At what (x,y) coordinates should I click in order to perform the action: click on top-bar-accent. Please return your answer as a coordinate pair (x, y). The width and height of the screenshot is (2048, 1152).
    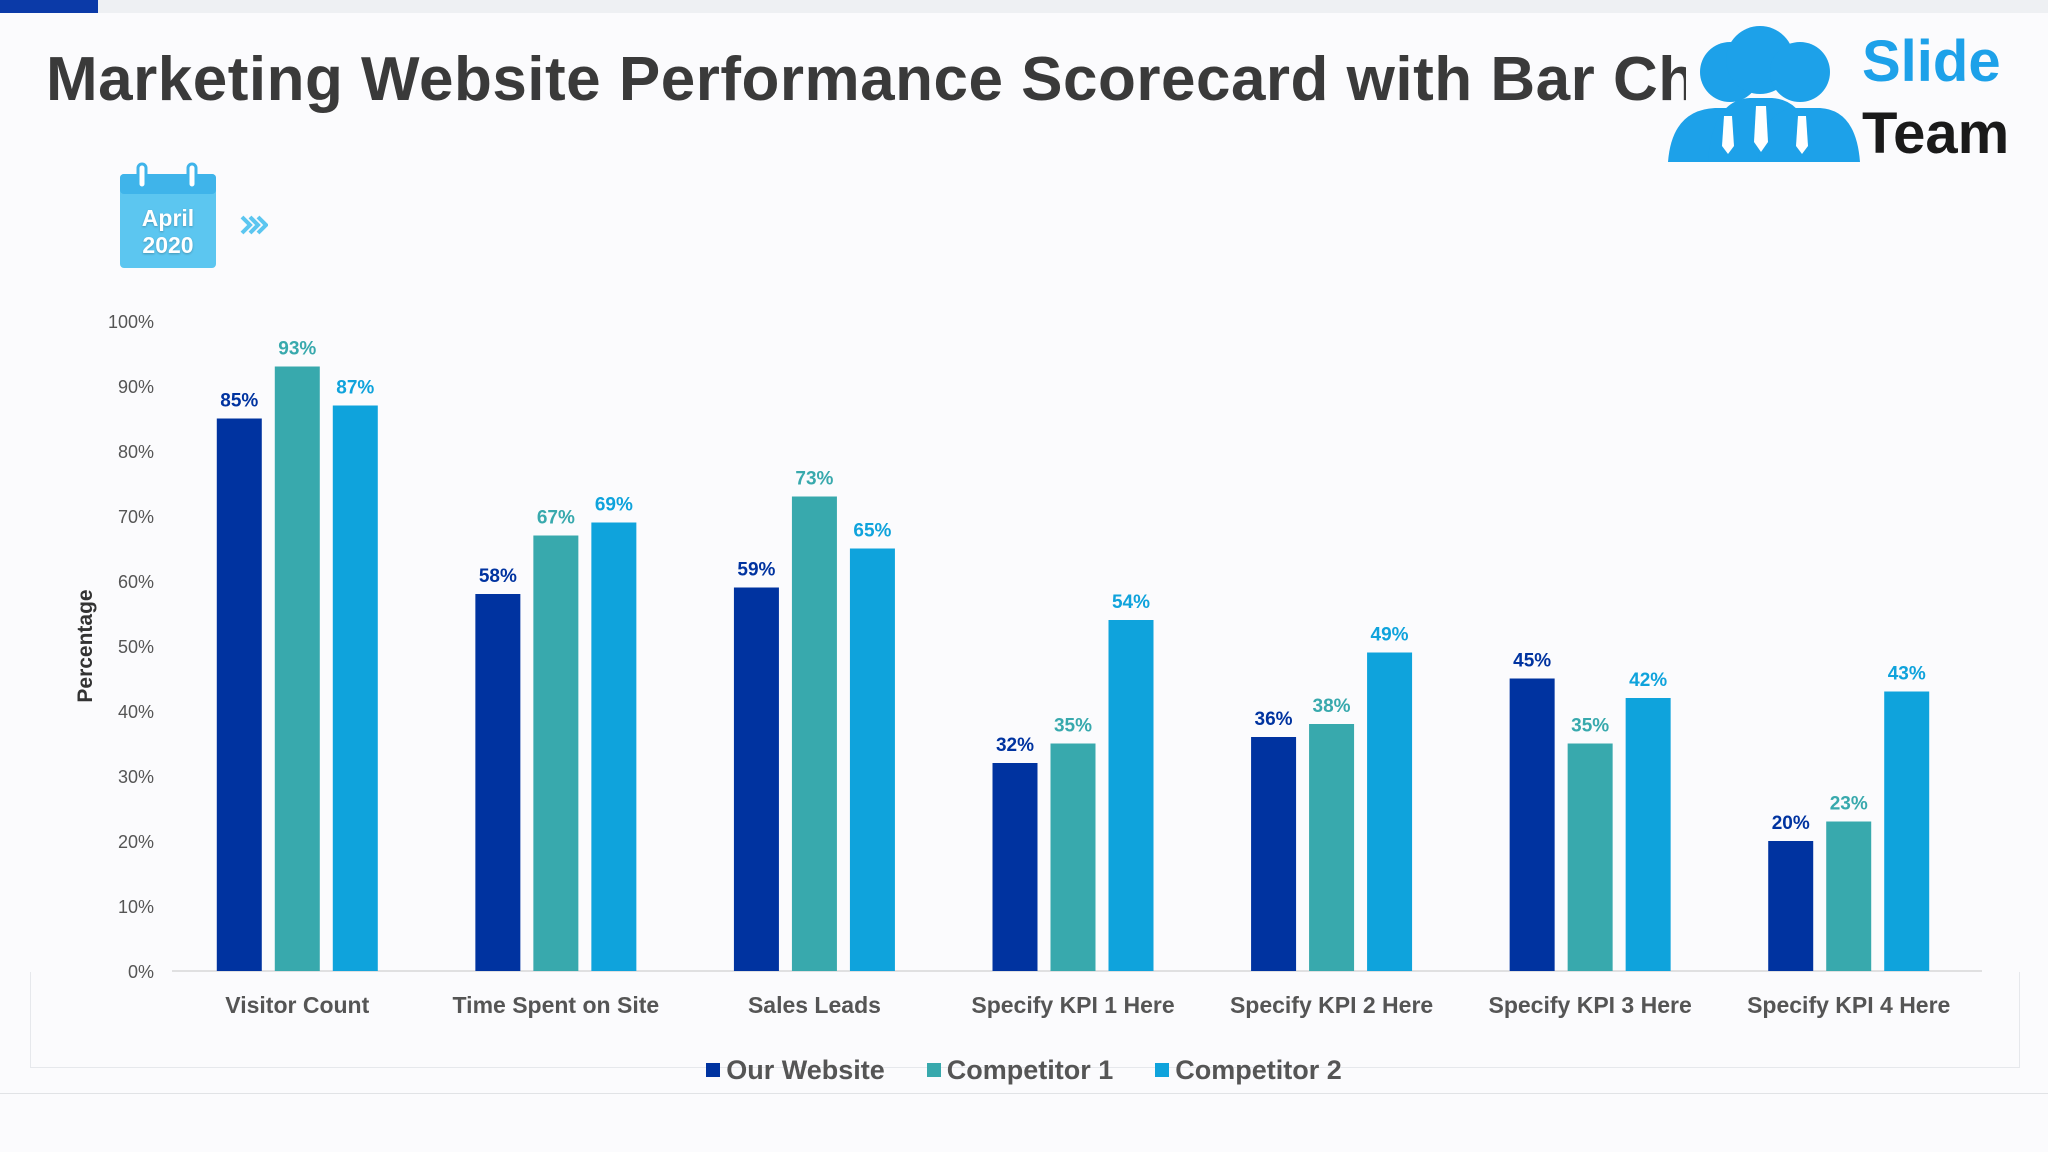
    Looking at the image, I should click on (49, 6).